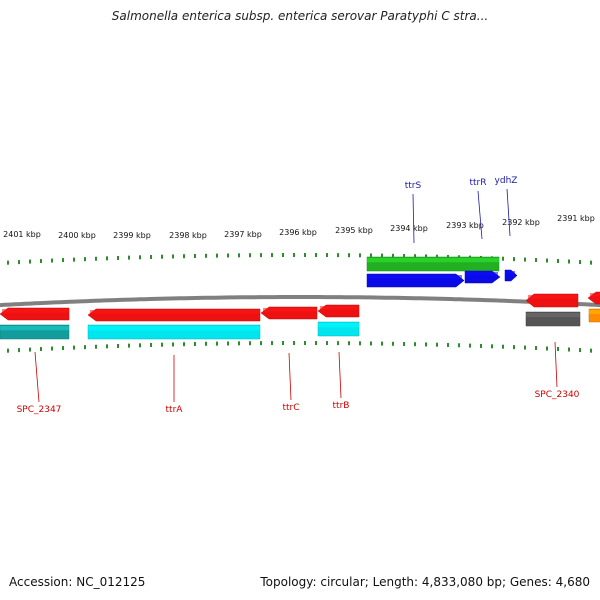 The image size is (600, 600). I want to click on gene-spc-2340-highlight, so click(553, 297).